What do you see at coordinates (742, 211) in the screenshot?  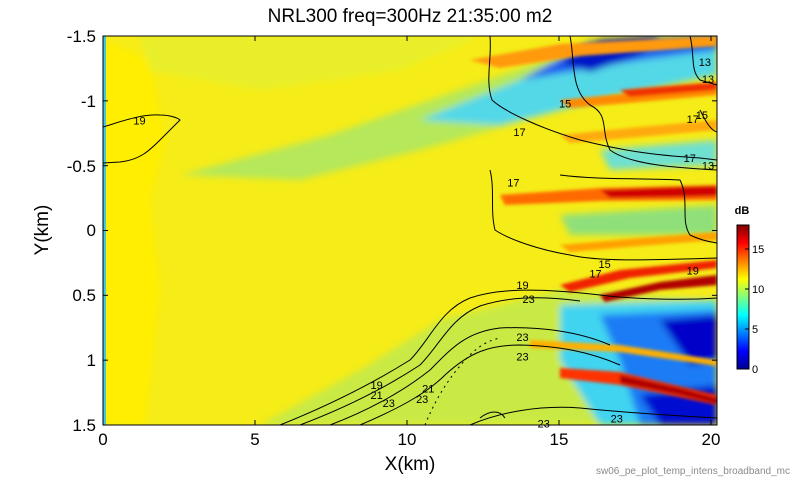 I see `colorbar-unit: dB` at bounding box center [742, 211].